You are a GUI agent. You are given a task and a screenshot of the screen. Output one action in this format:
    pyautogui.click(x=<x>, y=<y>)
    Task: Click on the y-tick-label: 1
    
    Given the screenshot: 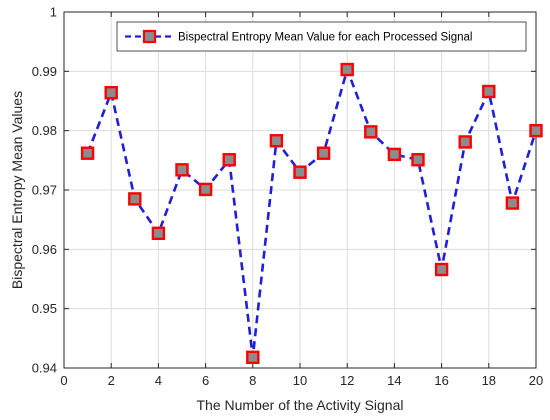 What is the action you would take?
    pyautogui.click(x=53, y=12)
    